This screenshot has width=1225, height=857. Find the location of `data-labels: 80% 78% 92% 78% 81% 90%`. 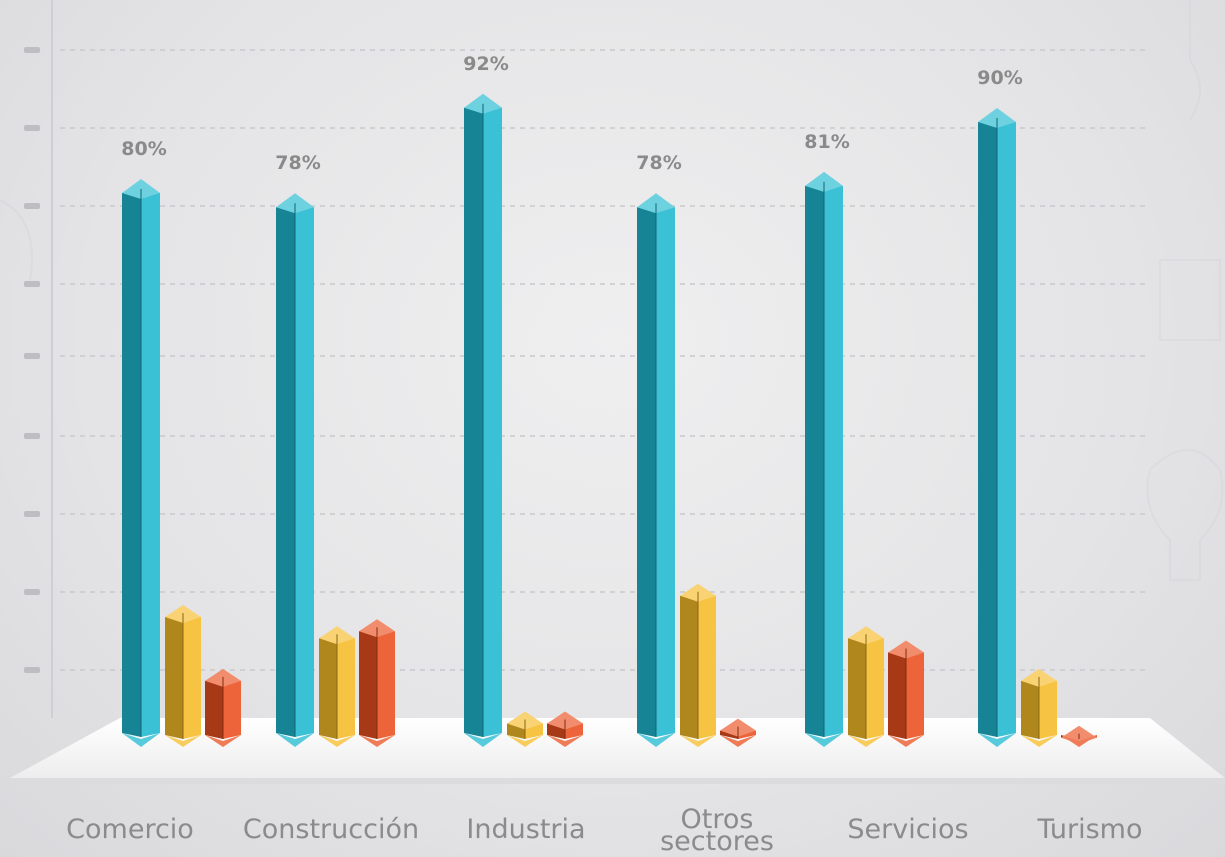

data-labels: 80% 78% 92% 78% 81% 90% is located at coordinates (571, 113).